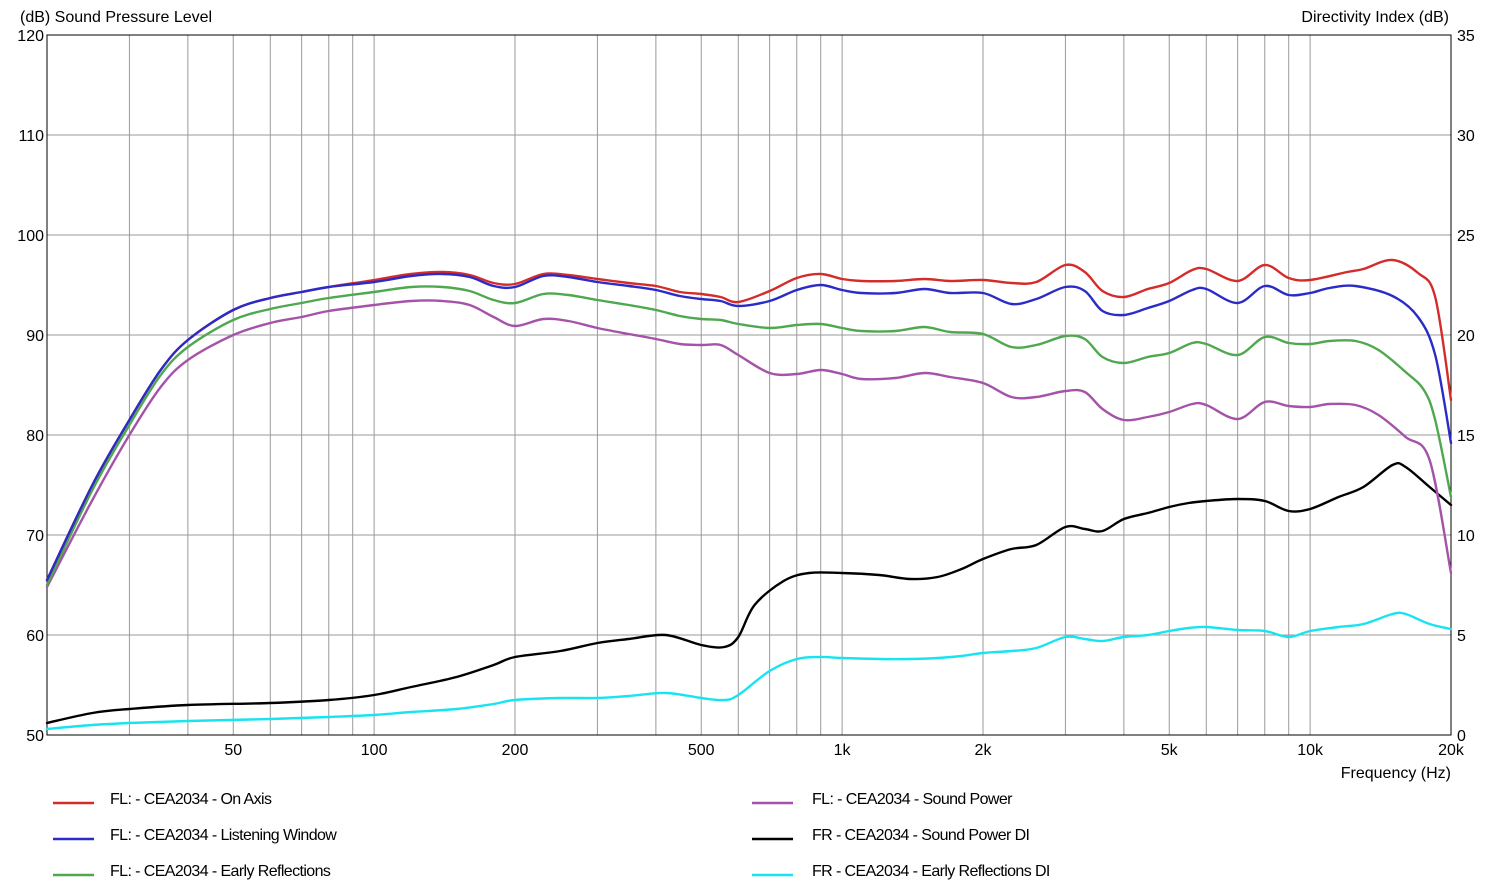  I want to click on y-left-tick-label: 110, so click(31, 136).